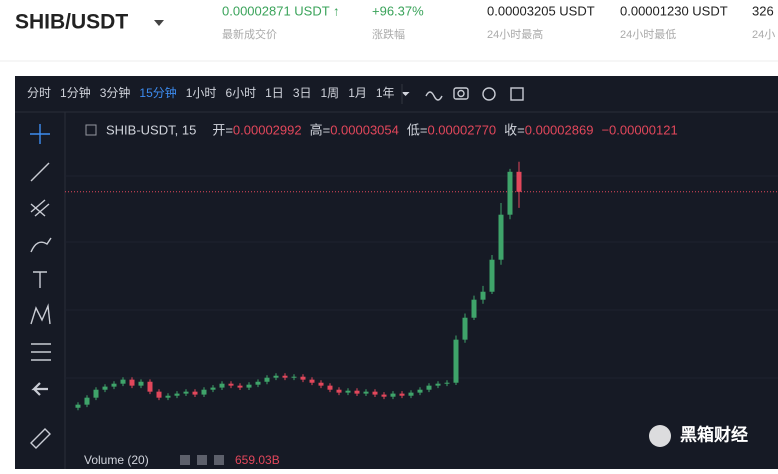 Image resolution: width=778 pixels, height=474 pixels. What do you see at coordinates (674, 10) in the screenshot?
I see `stat-value: 0.00001230 USDT` at bounding box center [674, 10].